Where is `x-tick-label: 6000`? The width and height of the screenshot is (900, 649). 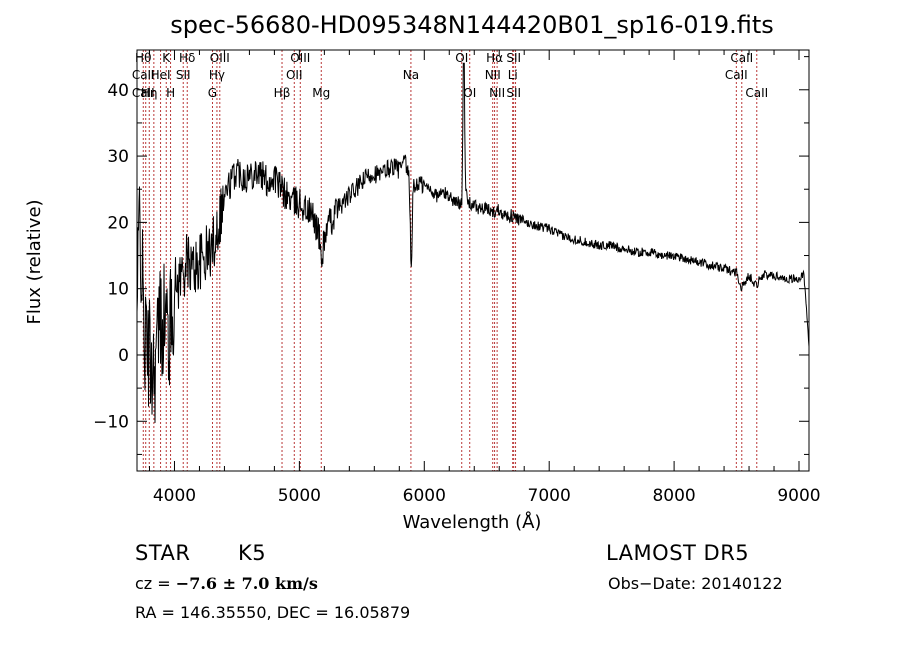 x-tick-label: 6000 is located at coordinates (424, 496).